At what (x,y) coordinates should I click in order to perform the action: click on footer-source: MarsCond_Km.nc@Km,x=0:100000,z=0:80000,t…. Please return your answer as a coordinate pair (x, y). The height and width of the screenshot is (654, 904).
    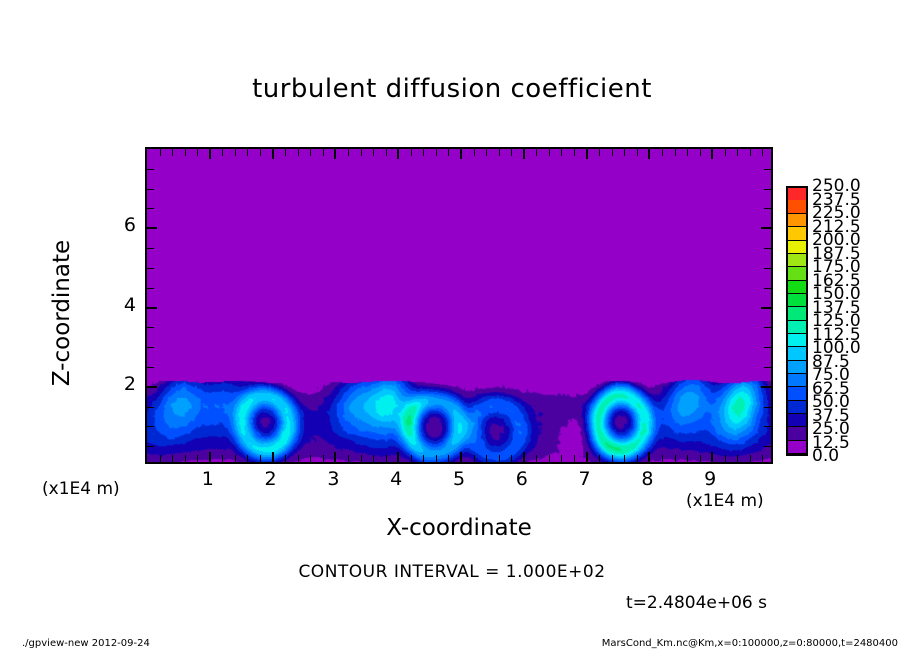
    Looking at the image, I should click on (749, 643).